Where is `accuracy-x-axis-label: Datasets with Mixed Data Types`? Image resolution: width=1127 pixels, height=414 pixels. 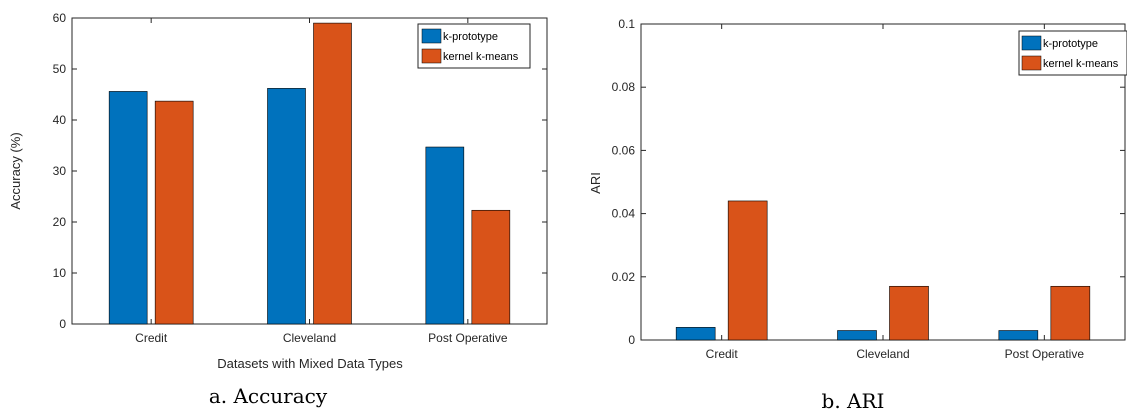
accuracy-x-axis-label: Datasets with Mixed Data Types is located at coordinates (310, 363).